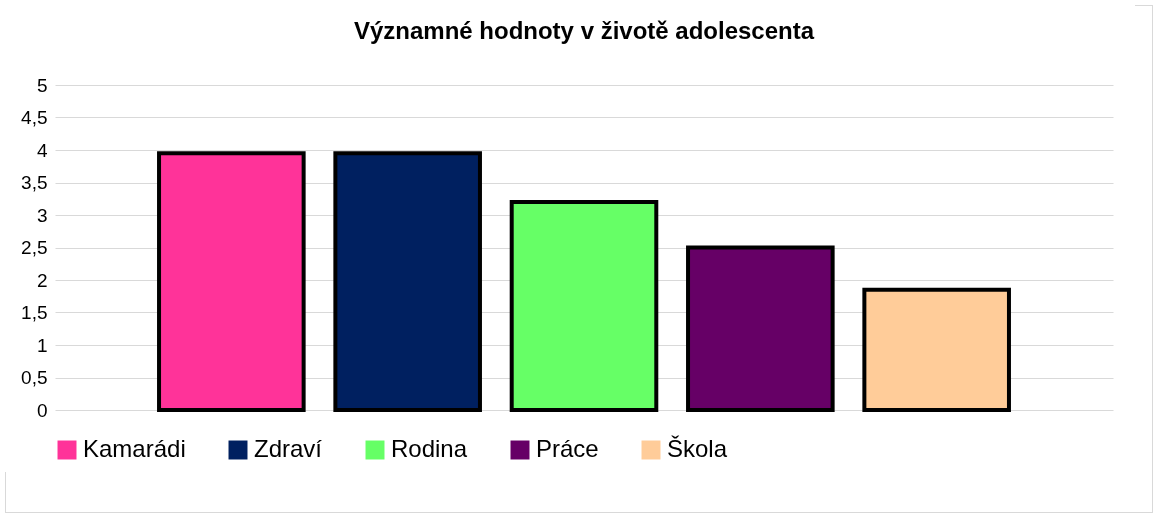  Describe the element at coordinates (429, 448) in the screenshot. I see `legend-label: Rodina` at that location.